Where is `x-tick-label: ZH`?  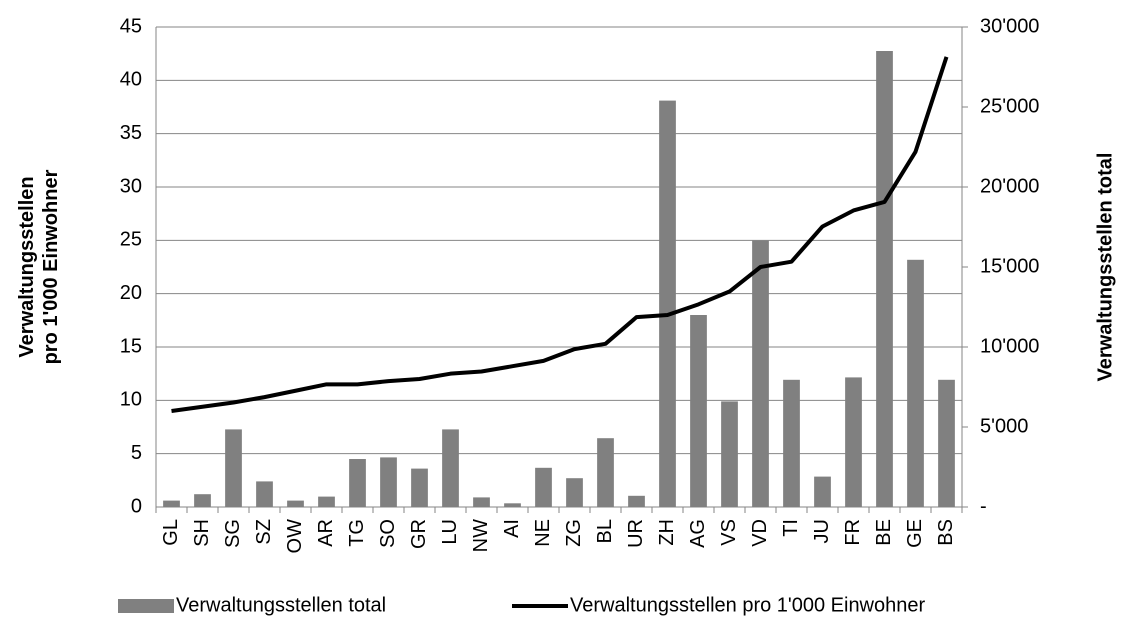
x-tick-label: ZH is located at coordinates (667, 532).